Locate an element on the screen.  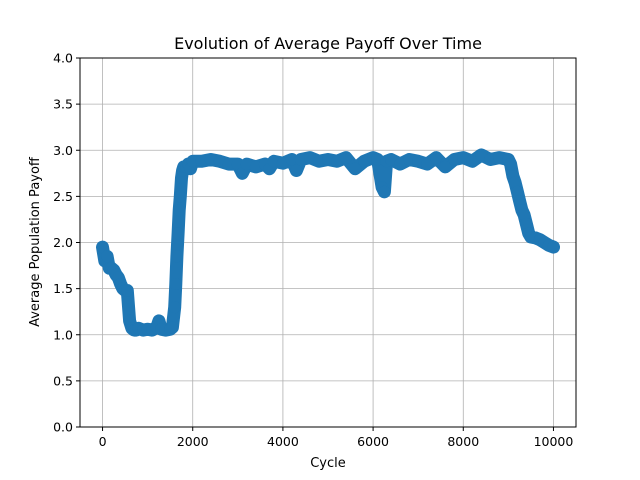
x-tick-label: 6000 is located at coordinates (373, 441).